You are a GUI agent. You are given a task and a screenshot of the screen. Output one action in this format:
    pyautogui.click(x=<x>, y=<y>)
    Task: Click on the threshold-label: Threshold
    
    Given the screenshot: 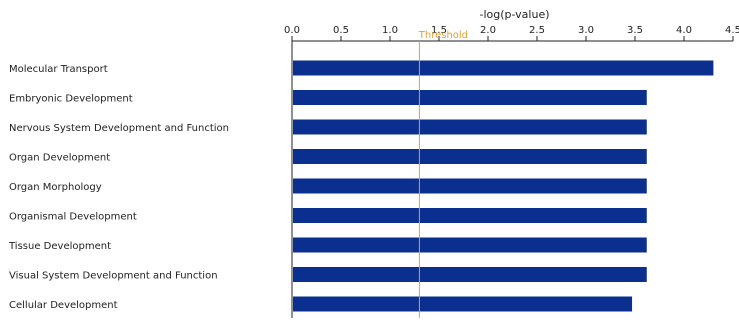 What is the action you would take?
    pyautogui.click(x=443, y=35)
    